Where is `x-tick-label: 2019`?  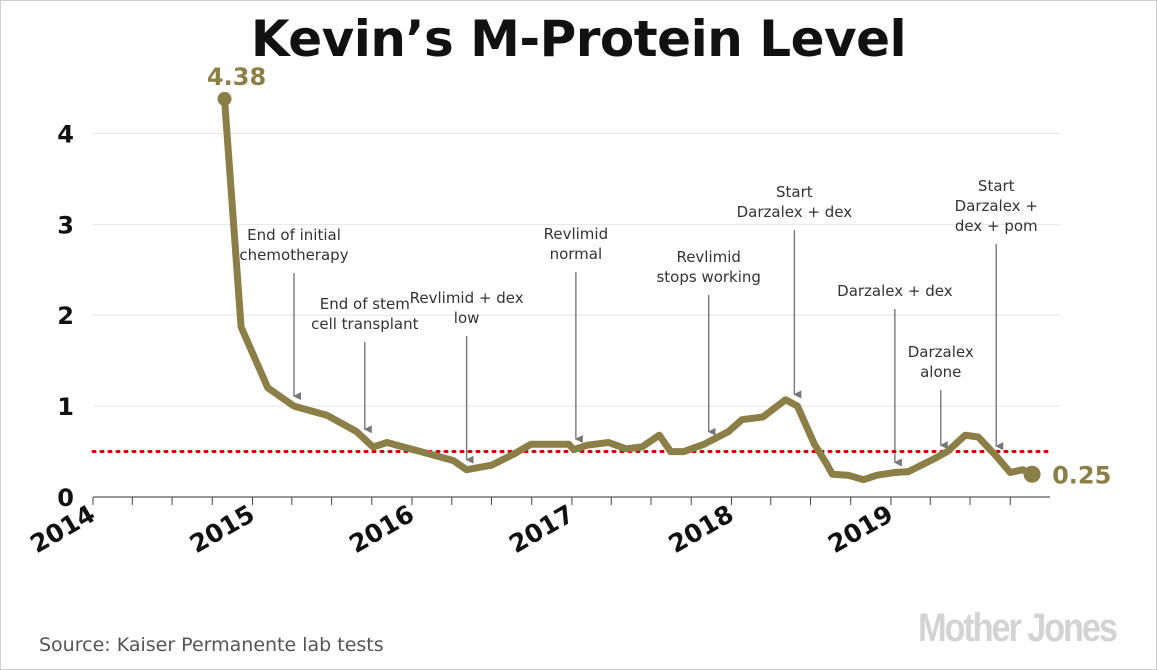 x-tick-label: 2019 is located at coordinates (860, 529).